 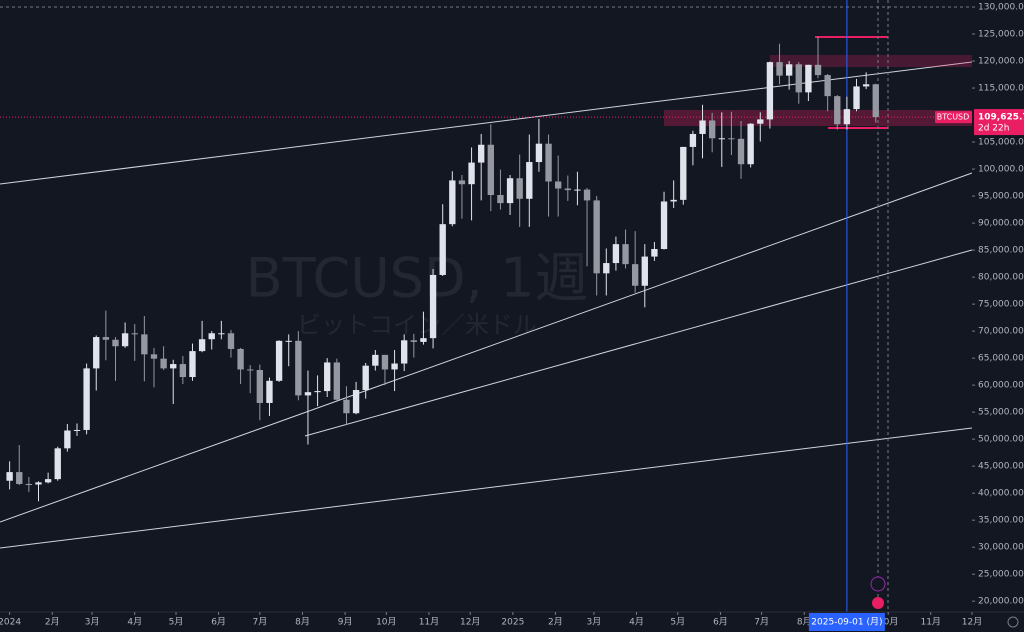 I want to click on y-tick-label: 60,000.00, so click(x=1001, y=386).